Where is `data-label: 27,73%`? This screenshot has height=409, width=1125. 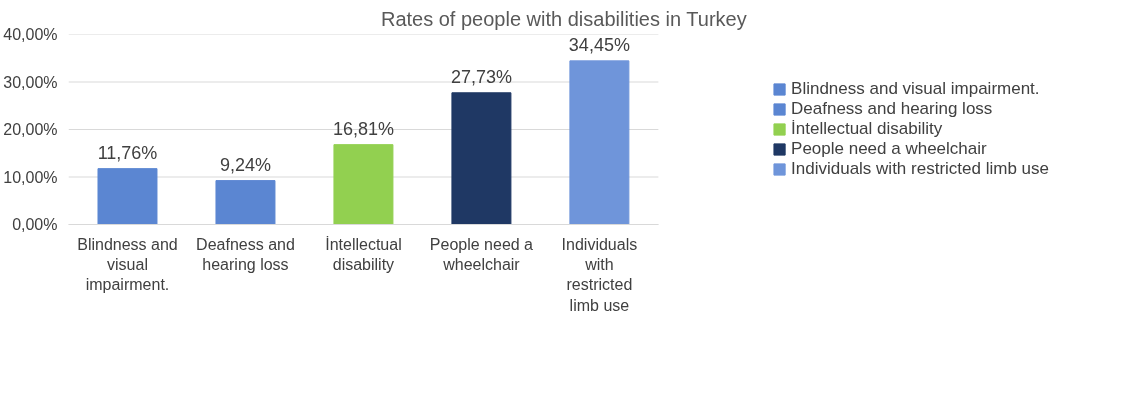 data-label: 27,73% is located at coordinates (481, 76).